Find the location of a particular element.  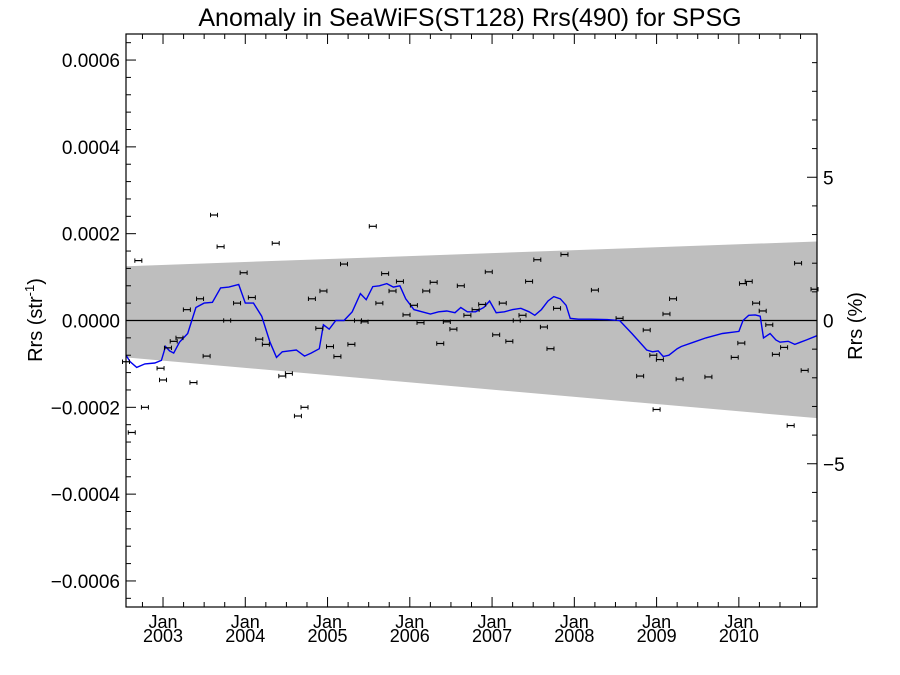

y-tick-label: 0.0006 is located at coordinates (91, 61).